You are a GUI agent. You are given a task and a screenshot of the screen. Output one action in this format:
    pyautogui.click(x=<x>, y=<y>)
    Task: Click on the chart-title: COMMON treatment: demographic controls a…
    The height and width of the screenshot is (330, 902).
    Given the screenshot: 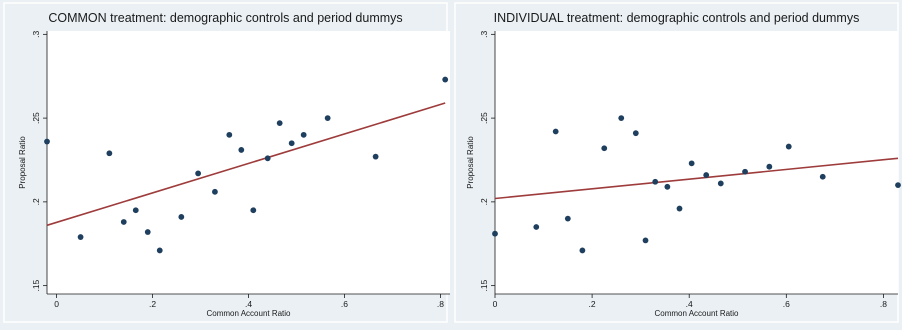 What is the action you would take?
    pyautogui.click(x=225, y=18)
    